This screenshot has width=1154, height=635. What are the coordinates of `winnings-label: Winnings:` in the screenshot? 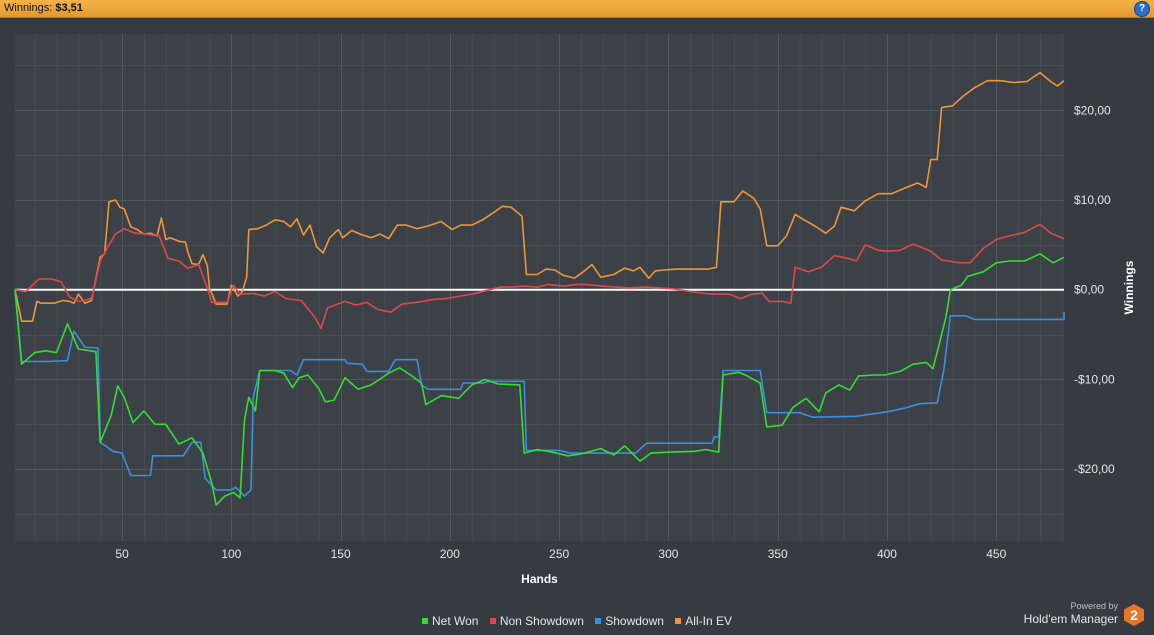 It's located at (28, 8).